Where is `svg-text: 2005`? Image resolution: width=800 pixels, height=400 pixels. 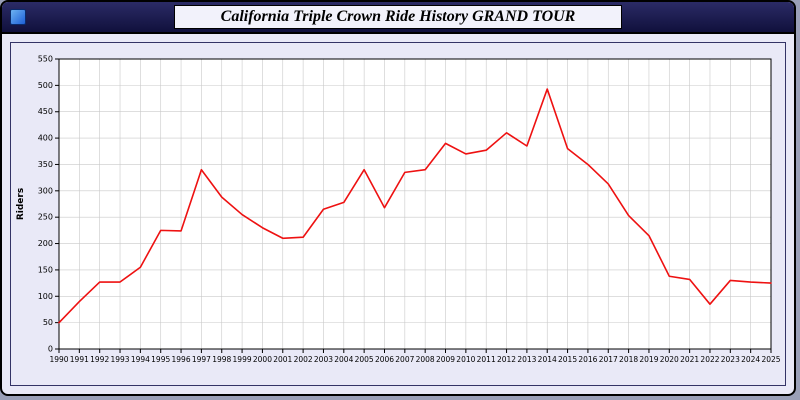
svg-text: 2005 is located at coordinates (364, 359).